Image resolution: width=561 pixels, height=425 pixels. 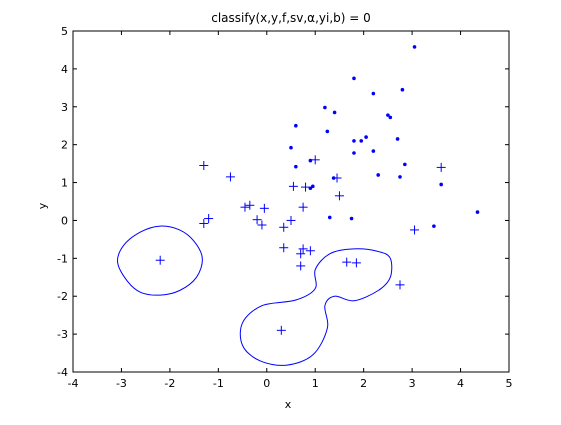 I want to click on x-tick-label: 4, so click(x=460, y=383).